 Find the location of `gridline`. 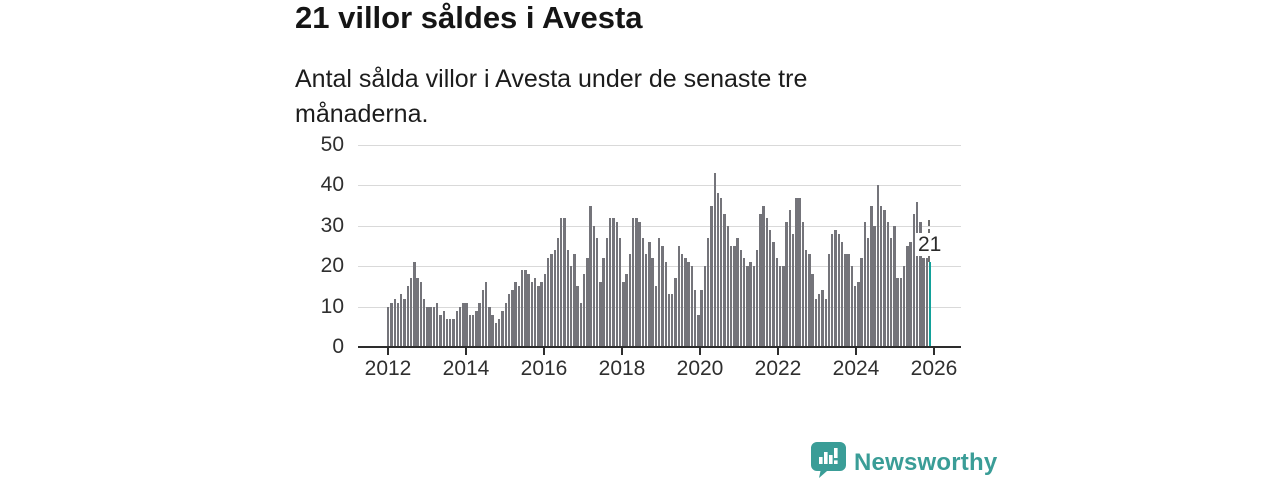

gridline is located at coordinates (659, 145).